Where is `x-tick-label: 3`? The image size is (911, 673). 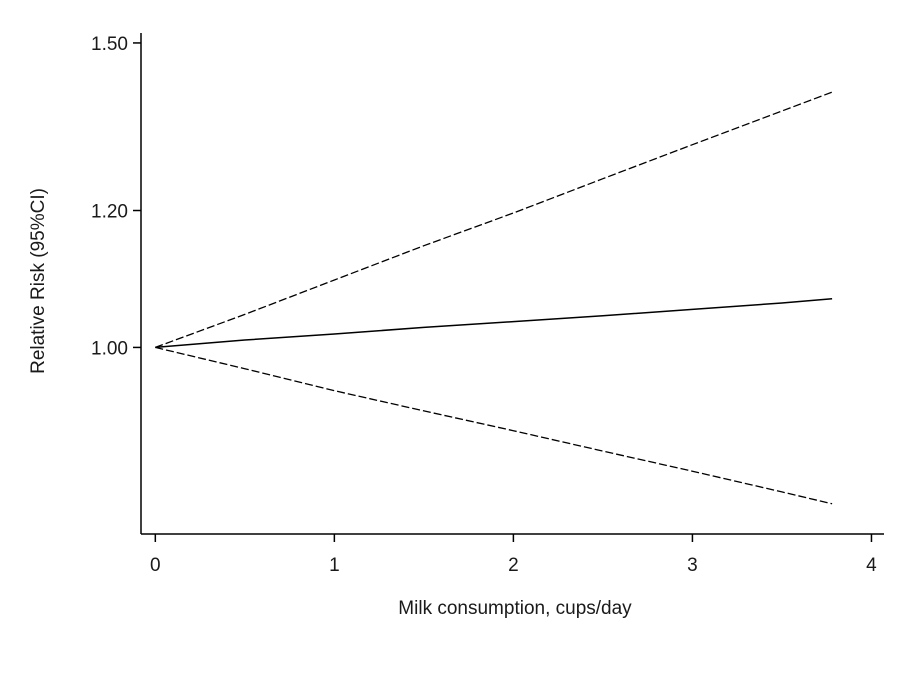
x-tick-label: 3 is located at coordinates (692, 565).